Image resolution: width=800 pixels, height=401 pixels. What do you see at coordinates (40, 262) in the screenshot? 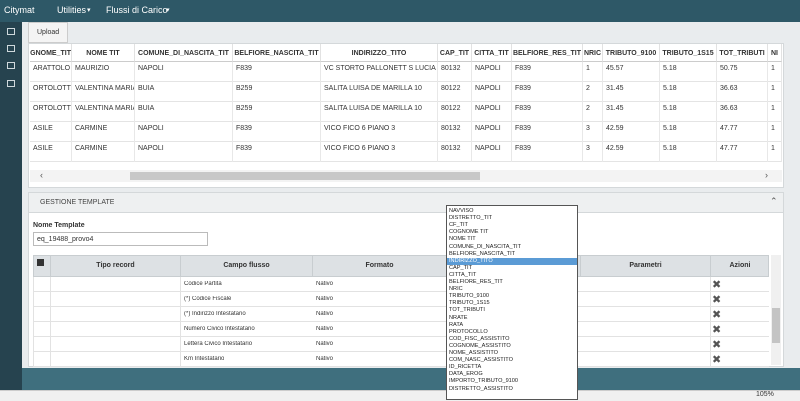
I see `add-icon` at bounding box center [40, 262].